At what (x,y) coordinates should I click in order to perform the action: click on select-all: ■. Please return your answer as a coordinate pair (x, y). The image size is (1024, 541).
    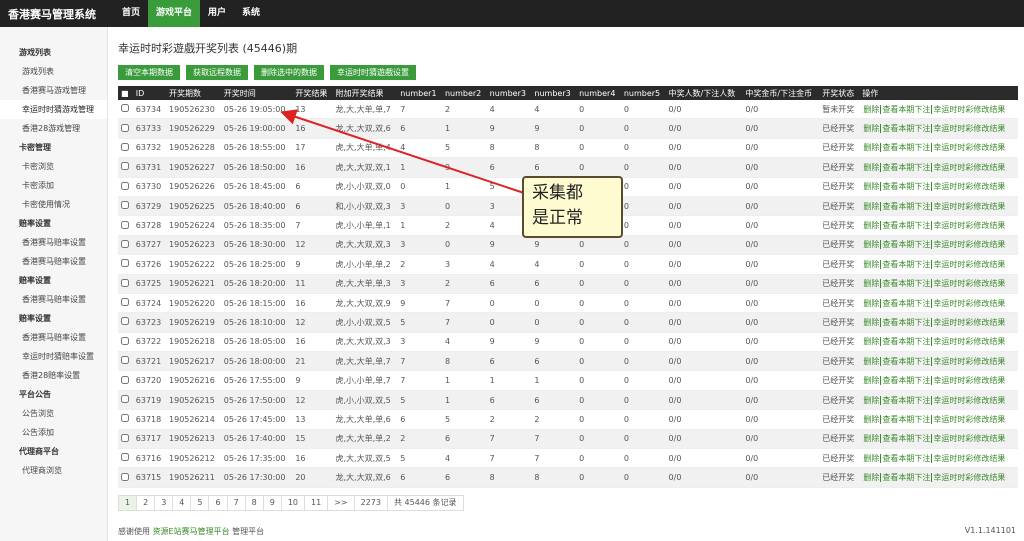
    Looking at the image, I should click on (125, 93).